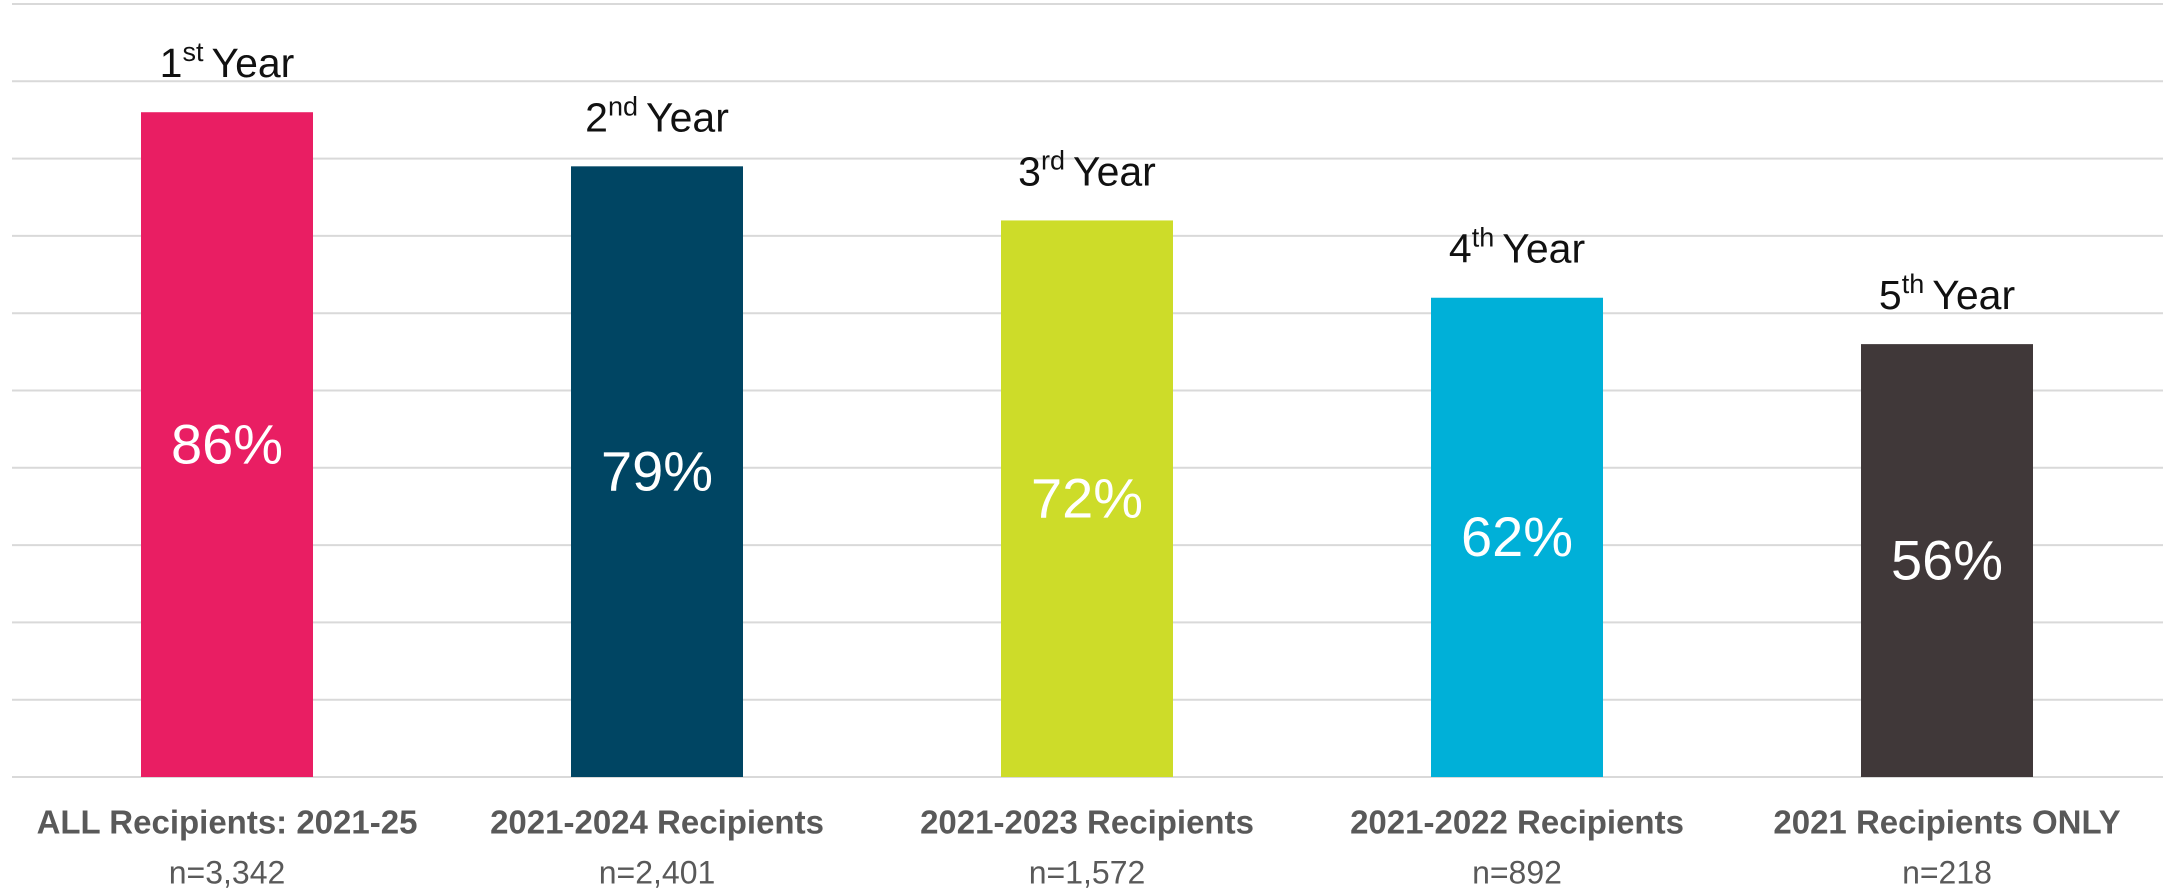 The image size is (2163, 891). Describe the element at coordinates (1946, 822) in the screenshot. I see `x-tick-label: 2021 Recipients ONLY` at that location.